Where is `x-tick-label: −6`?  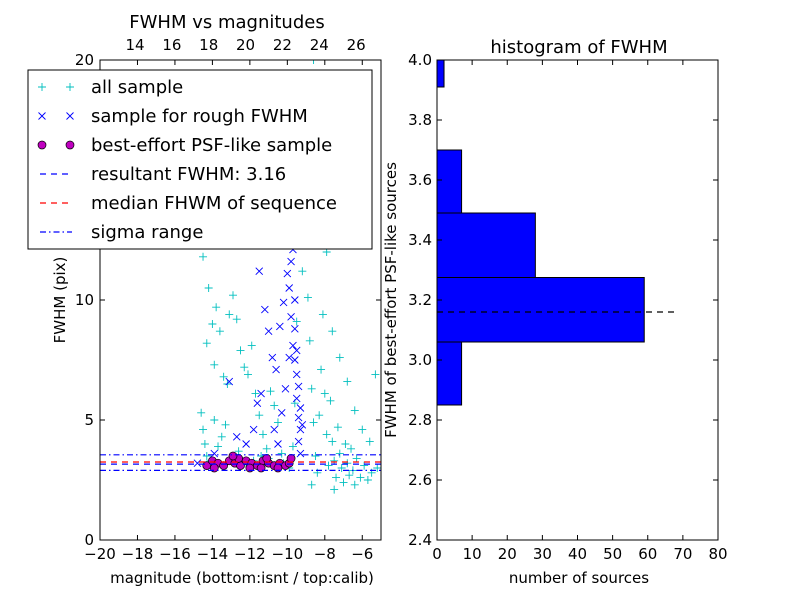 x-tick-label: −6 is located at coordinates (362, 554).